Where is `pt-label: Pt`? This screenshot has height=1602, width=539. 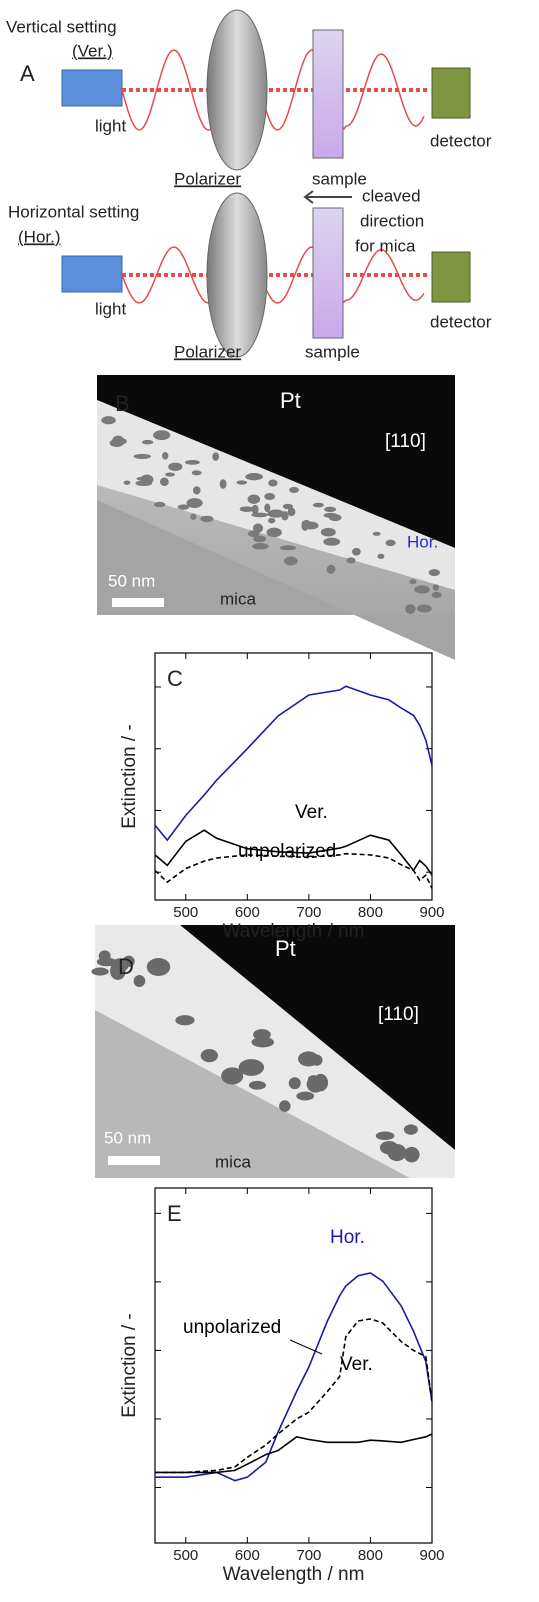
pt-label: Pt is located at coordinates (290, 400).